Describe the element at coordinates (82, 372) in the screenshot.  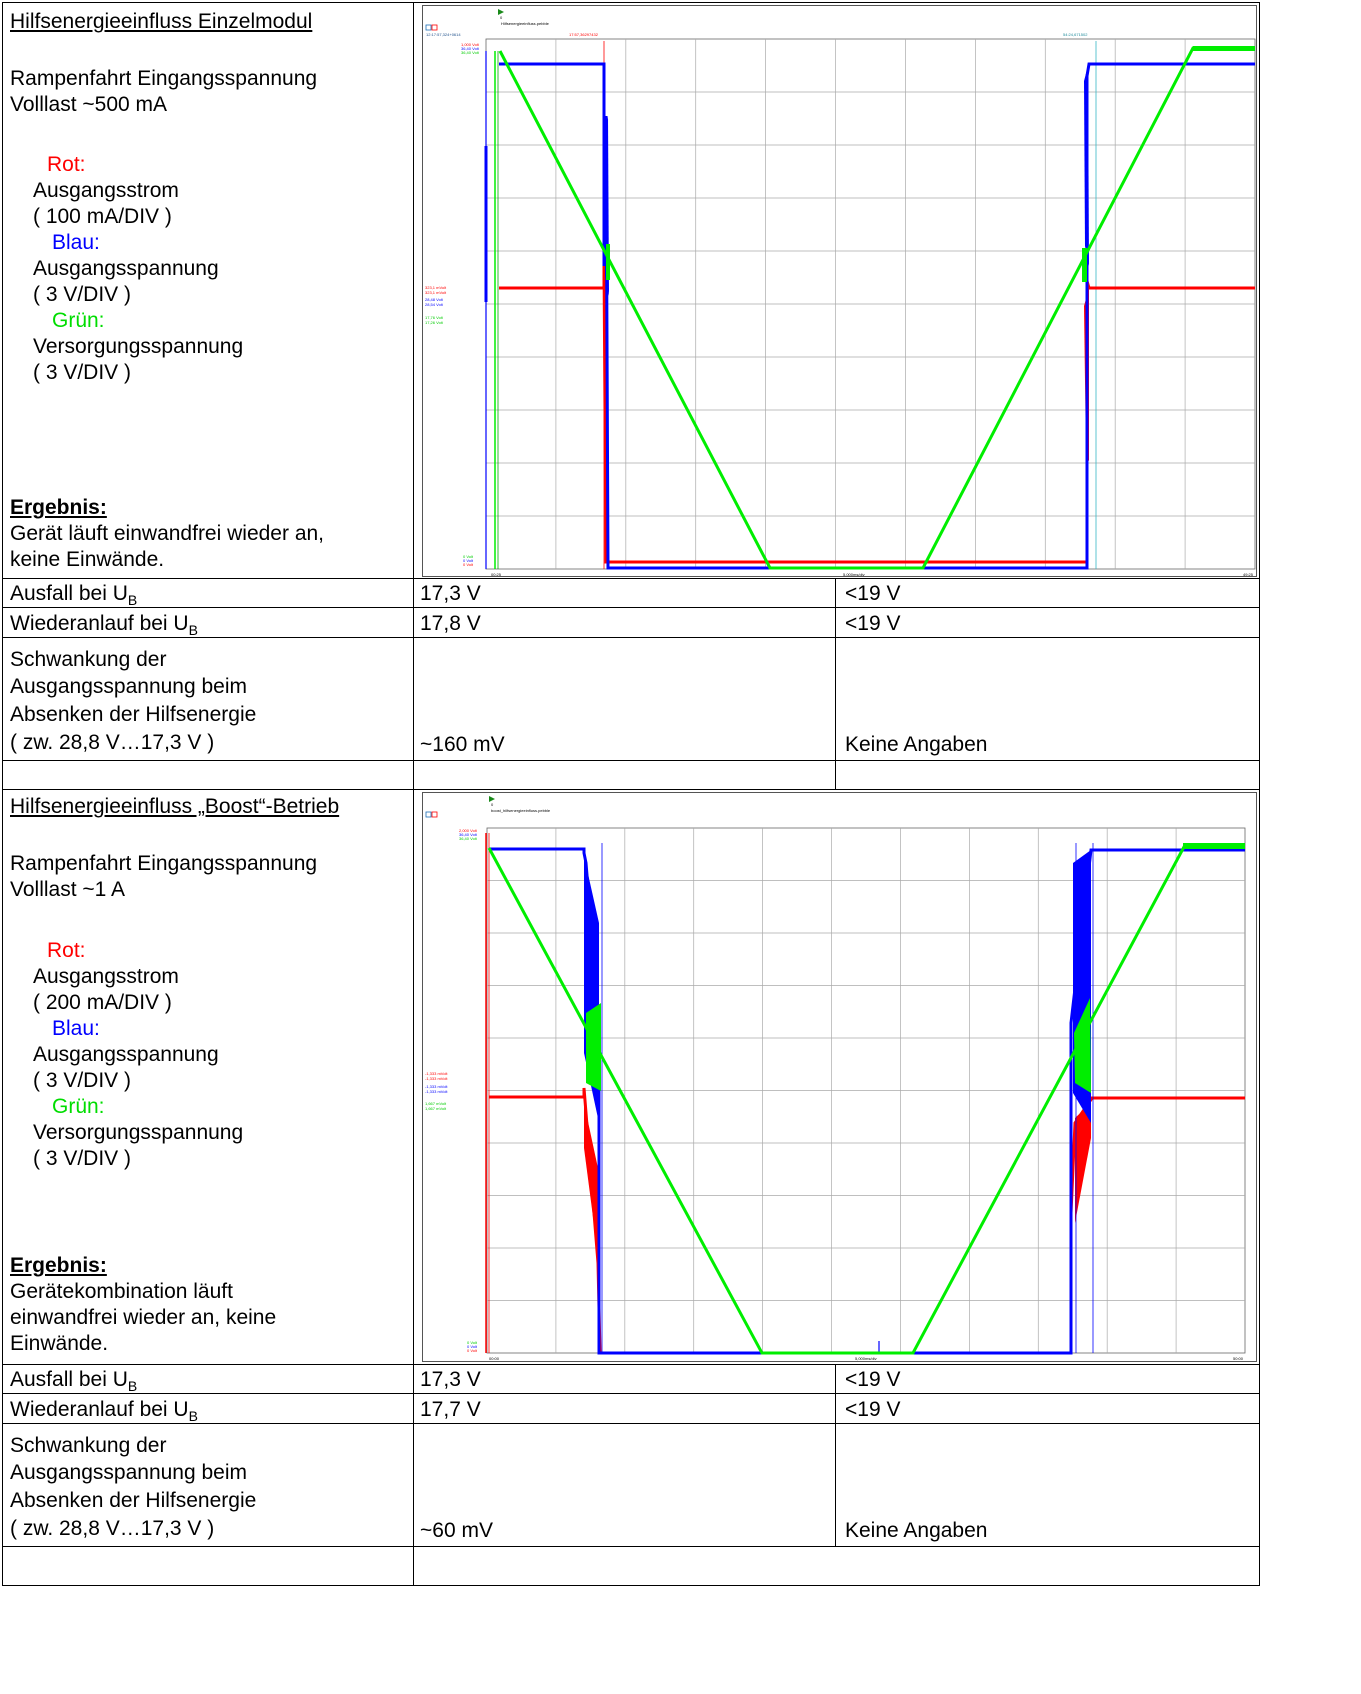
I see `section1-green-scale: ( 3 V/DIV )` at that location.